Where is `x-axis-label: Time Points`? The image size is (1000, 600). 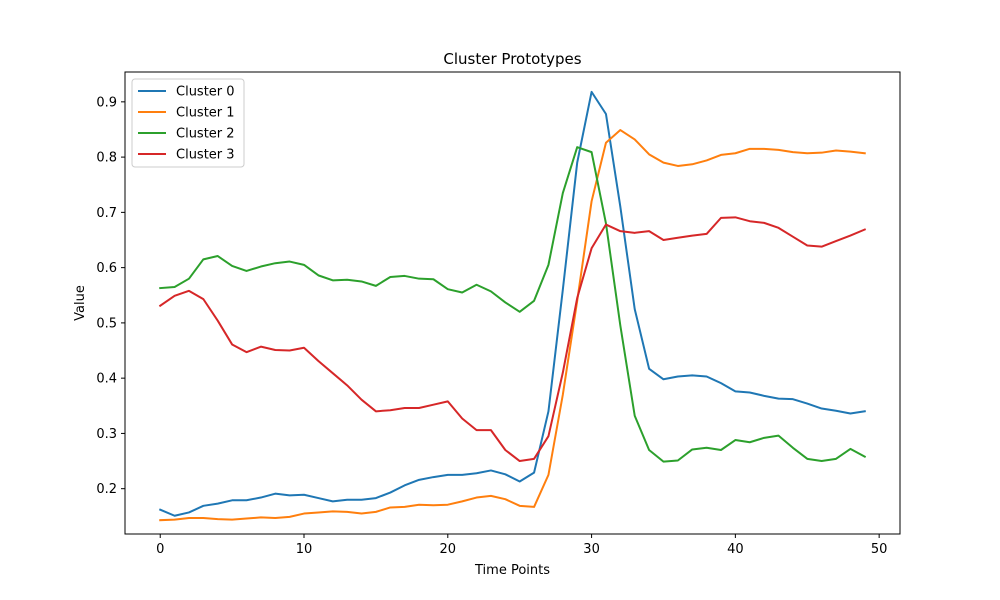 x-axis-label: Time Points is located at coordinates (512, 570).